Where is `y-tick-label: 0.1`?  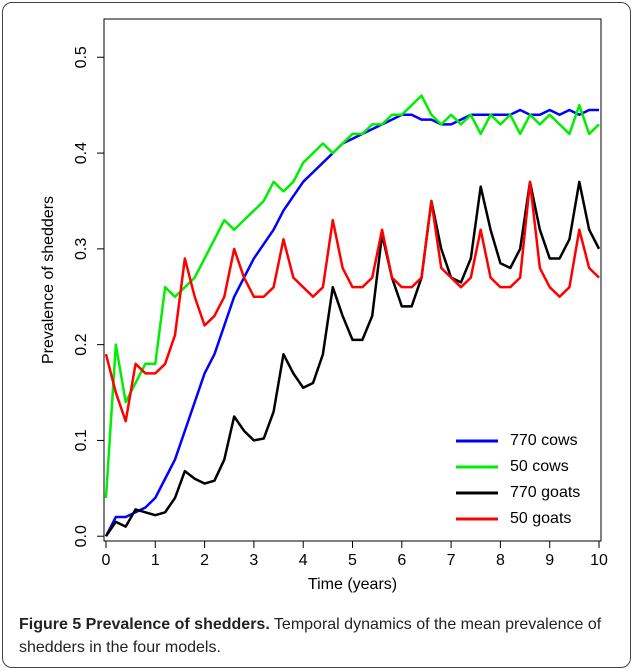 y-tick-label: 0.1 is located at coordinates (81, 440).